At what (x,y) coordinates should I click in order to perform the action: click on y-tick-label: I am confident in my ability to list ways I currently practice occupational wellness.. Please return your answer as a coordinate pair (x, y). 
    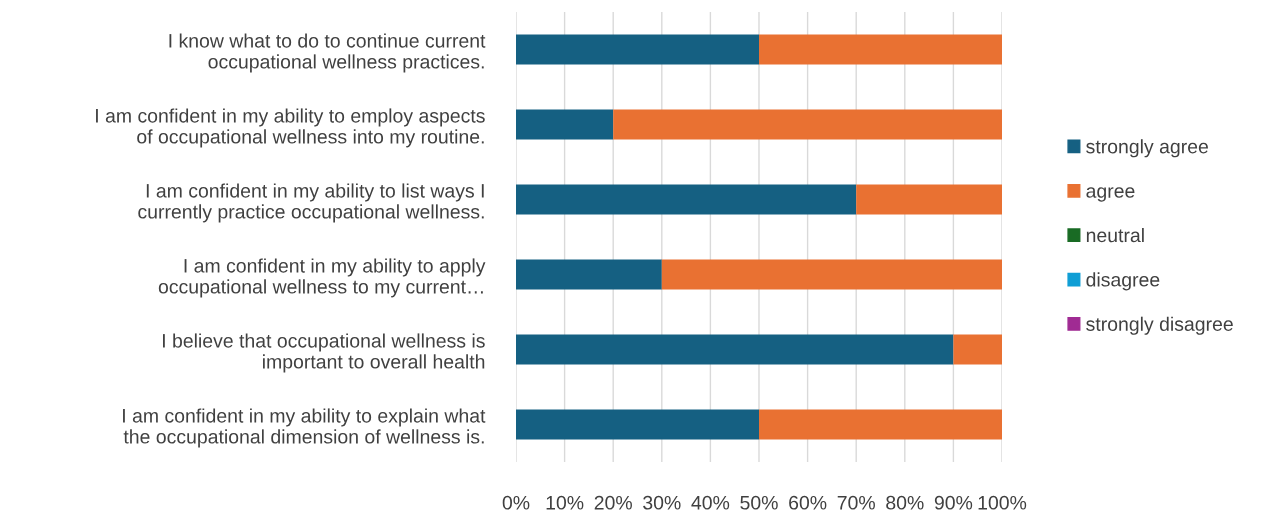
    Looking at the image, I should click on (311, 203).